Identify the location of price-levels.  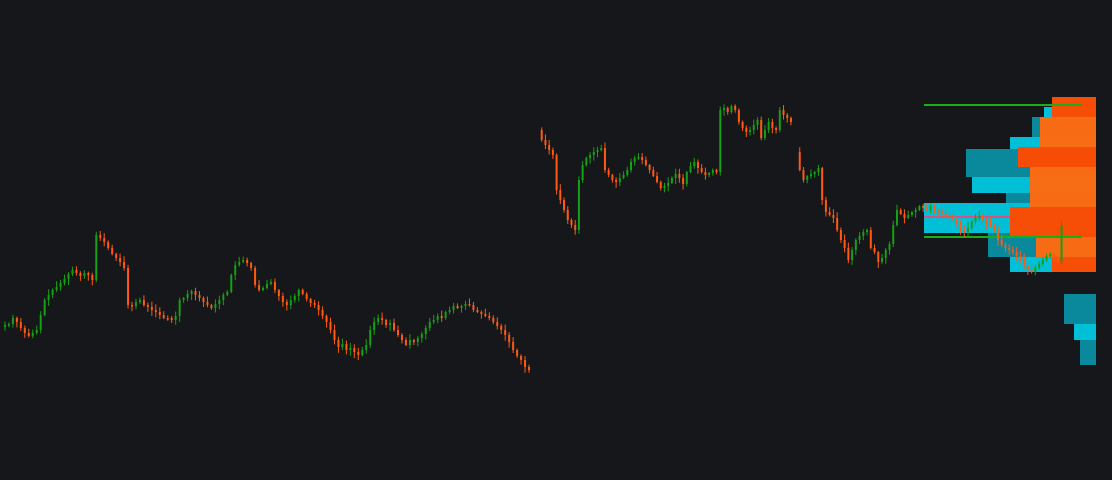
(1003, 171).